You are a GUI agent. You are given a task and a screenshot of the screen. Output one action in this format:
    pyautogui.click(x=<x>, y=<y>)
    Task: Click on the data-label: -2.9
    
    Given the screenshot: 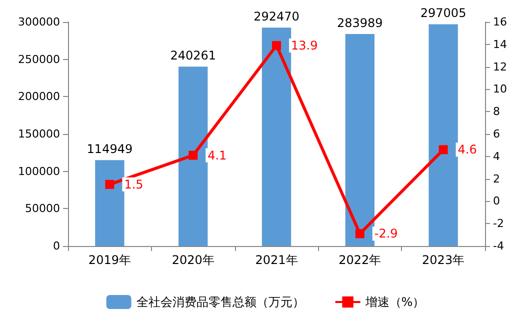 What is the action you would take?
    pyautogui.click(x=386, y=233)
    